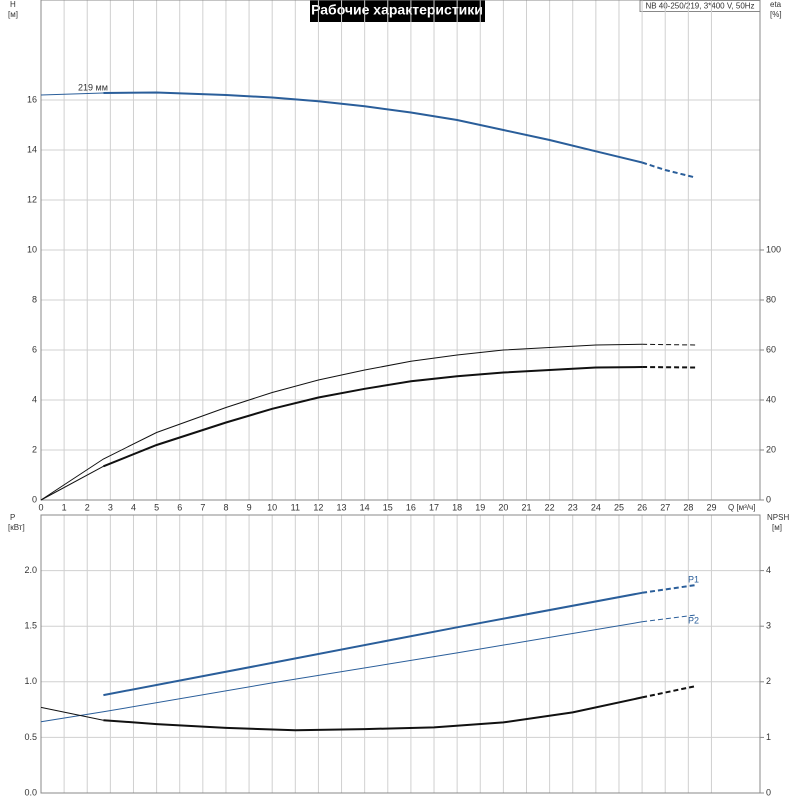  What do you see at coordinates (34, 449) in the screenshot?
I see `y-tick-label: 2` at bounding box center [34, 449].